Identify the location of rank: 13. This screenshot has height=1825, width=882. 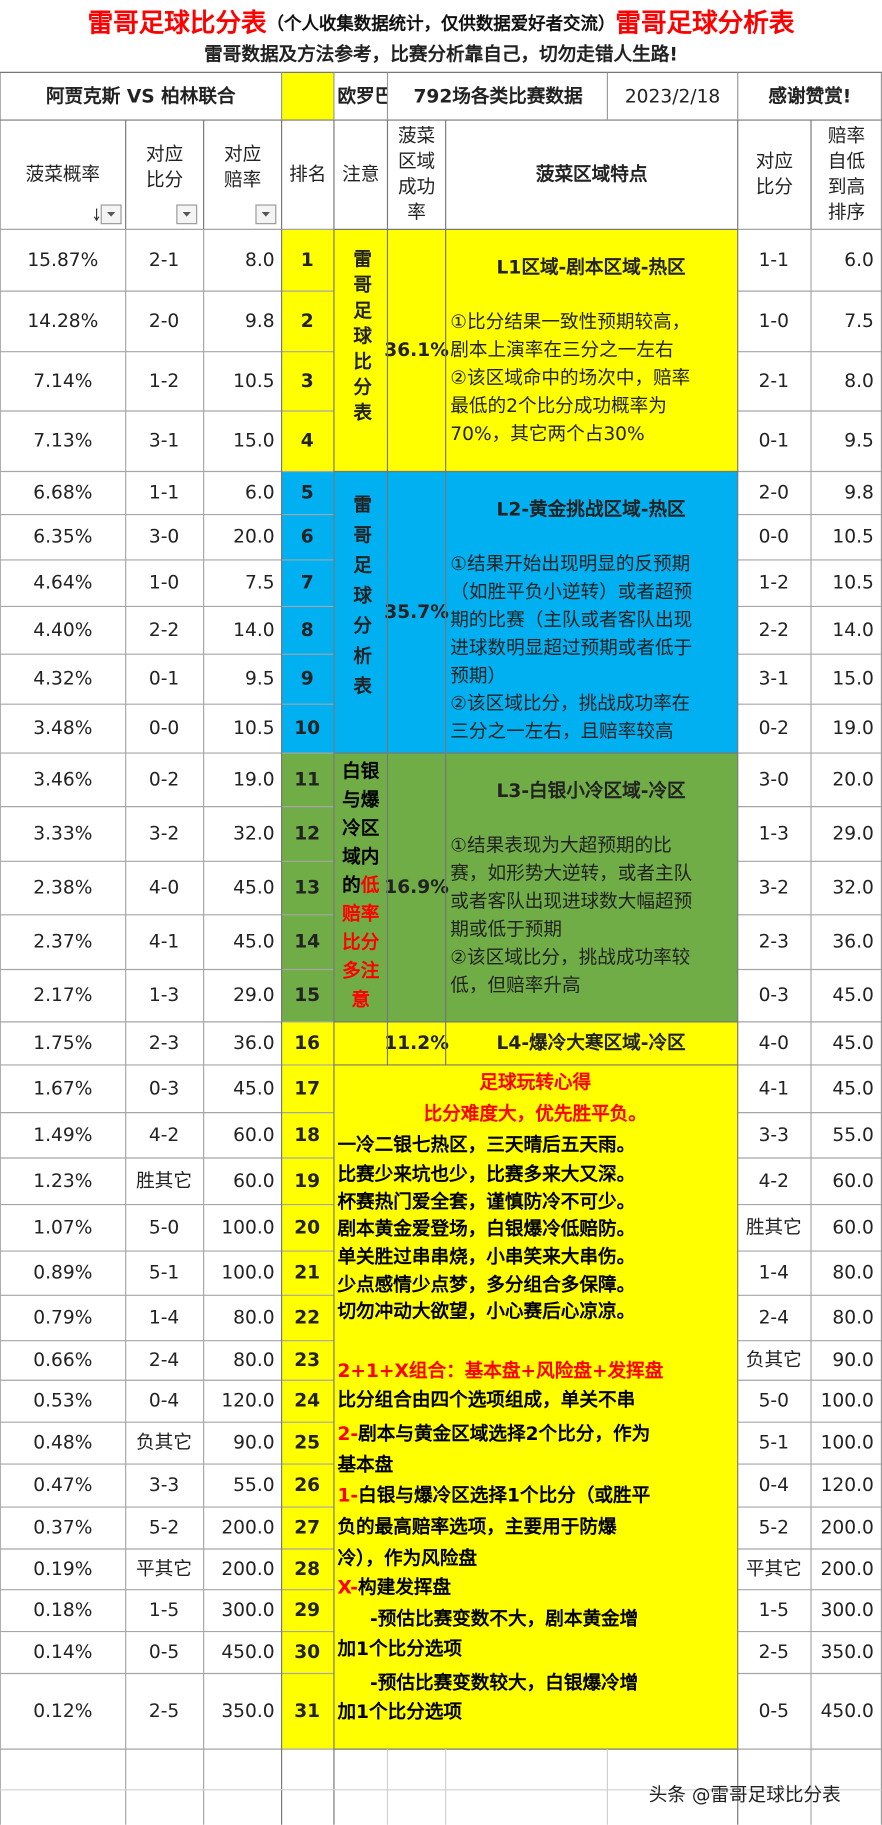
(307, 888).